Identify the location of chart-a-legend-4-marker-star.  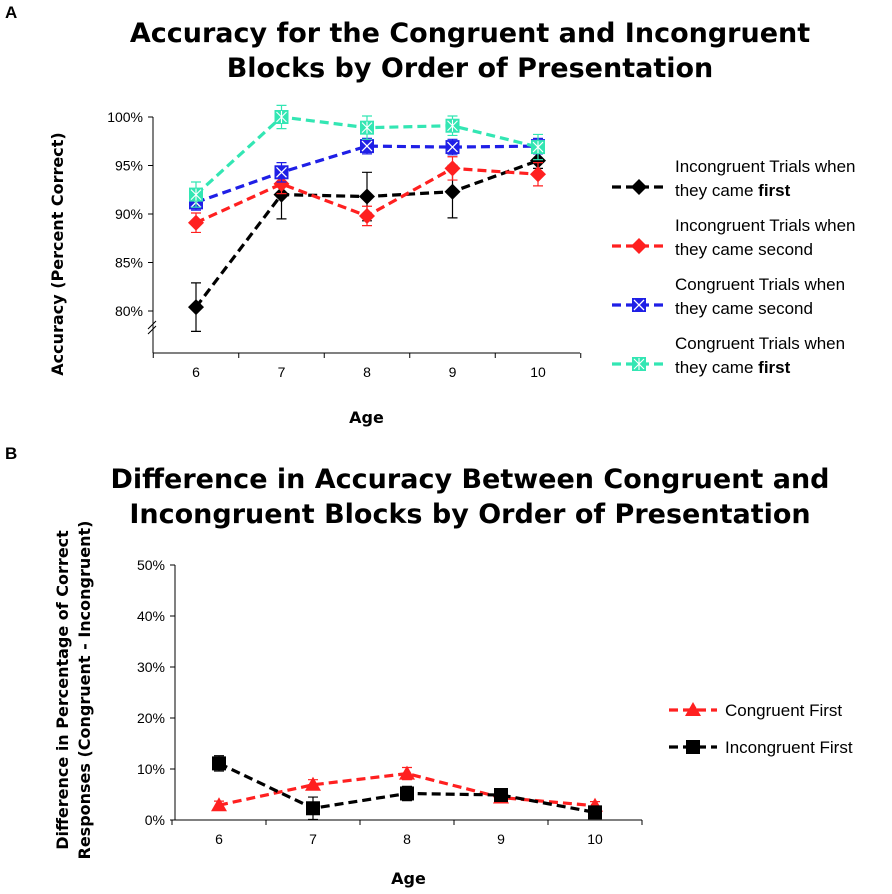
(639, 364).